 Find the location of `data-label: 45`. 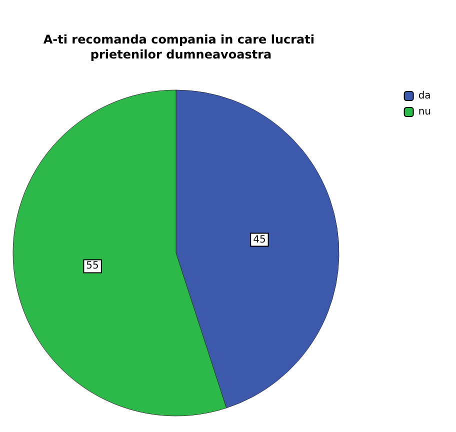

data-label: 45 is located at coordinates (259, 240).